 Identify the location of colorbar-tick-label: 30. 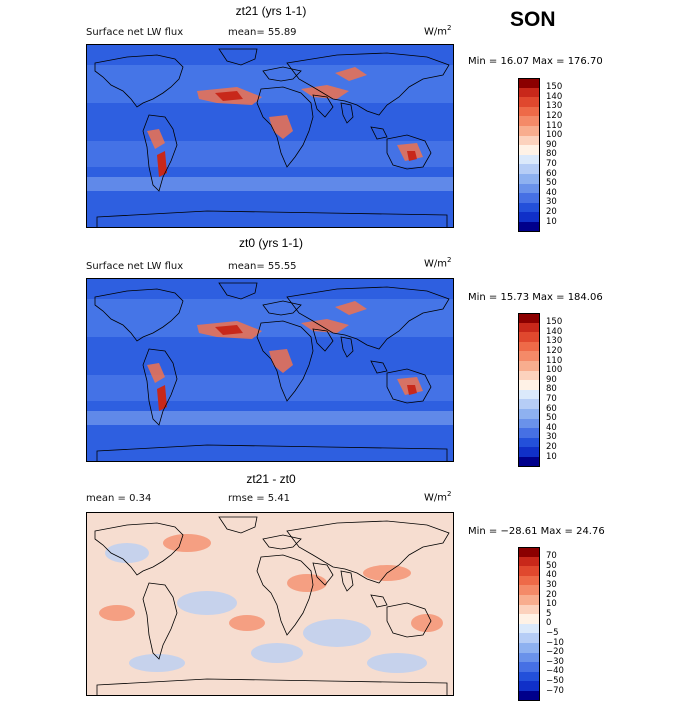
(551, 437).